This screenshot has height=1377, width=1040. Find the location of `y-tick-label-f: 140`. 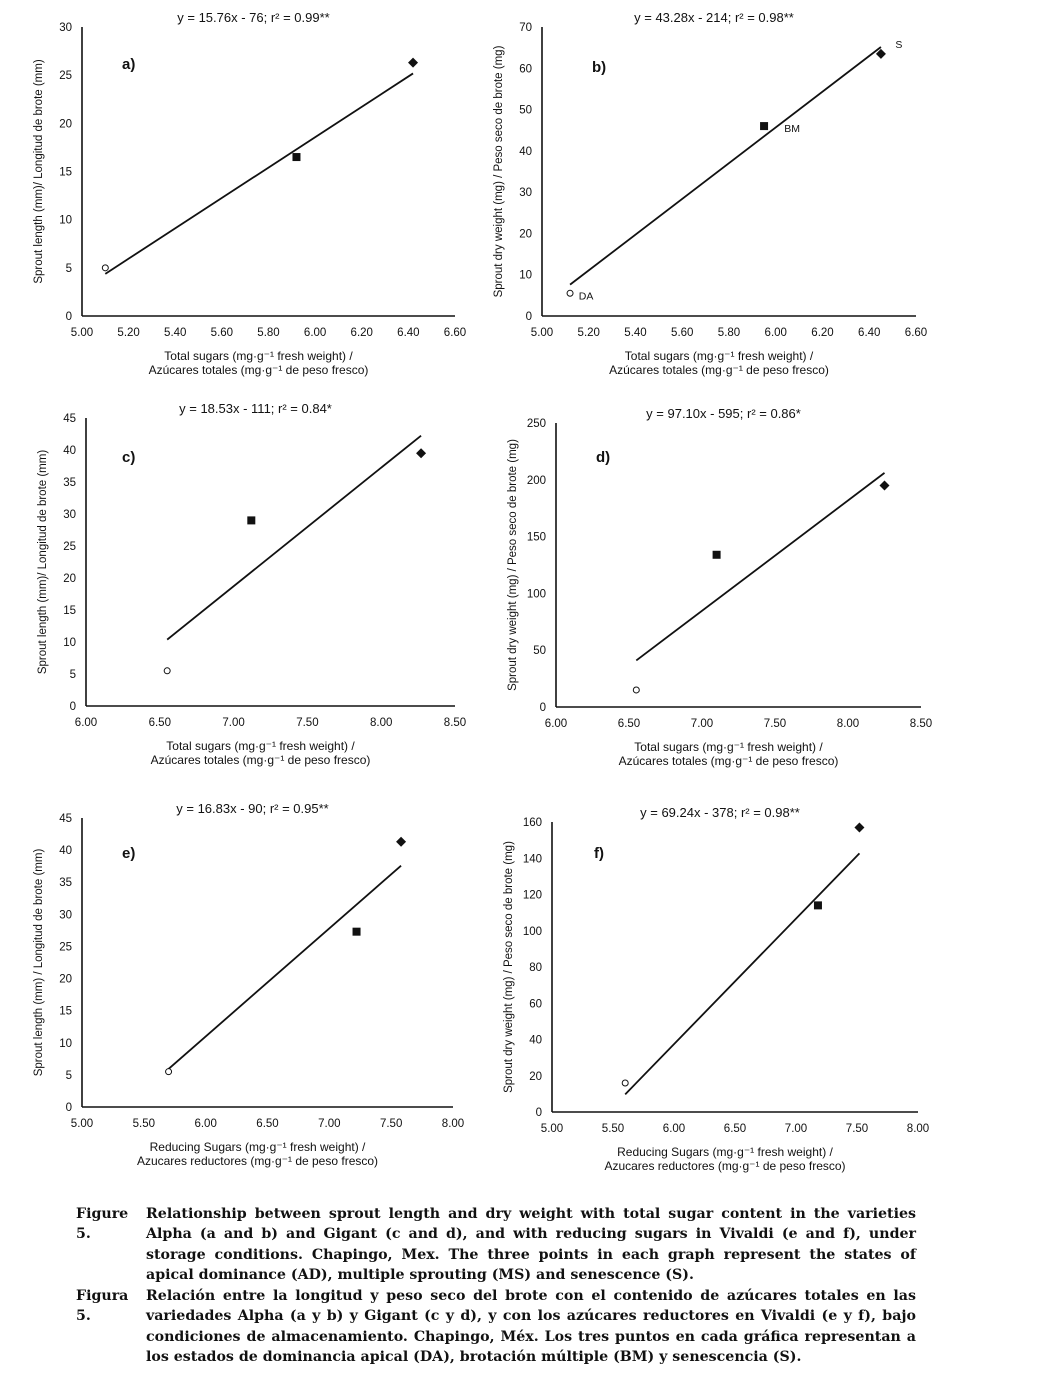

y-tick-label-f: 140 is located at coordinates (532, 859).